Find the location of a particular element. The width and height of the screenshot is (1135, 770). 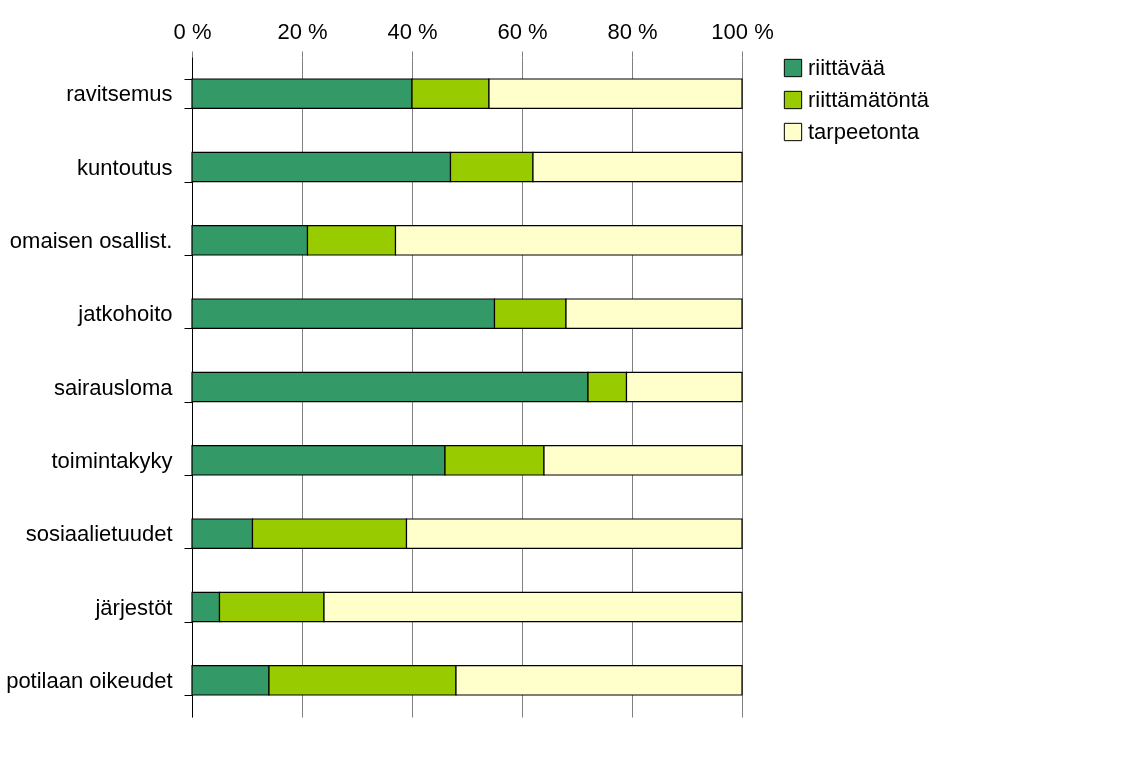

y-tick-label: ravitsemus is located at coordinates (119, 94).